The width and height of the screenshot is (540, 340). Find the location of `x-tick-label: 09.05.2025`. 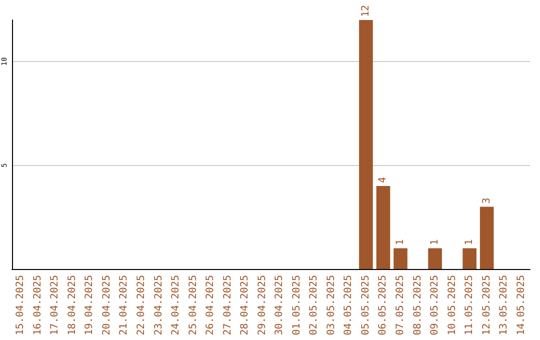

x-tick-label: 09.05.2025 is located at coordinates (435, 305).